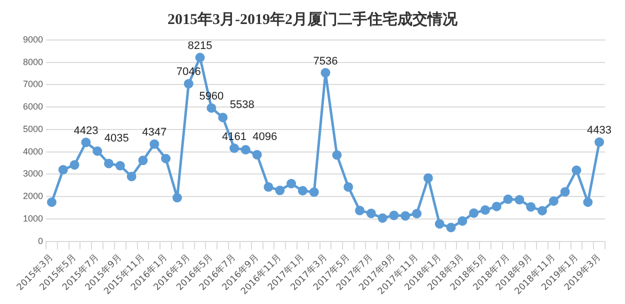  What do you see at coordinates (33, 173) in the screenshot?
I see `y-tick-label: 3000` at bounding box center [33, 173].